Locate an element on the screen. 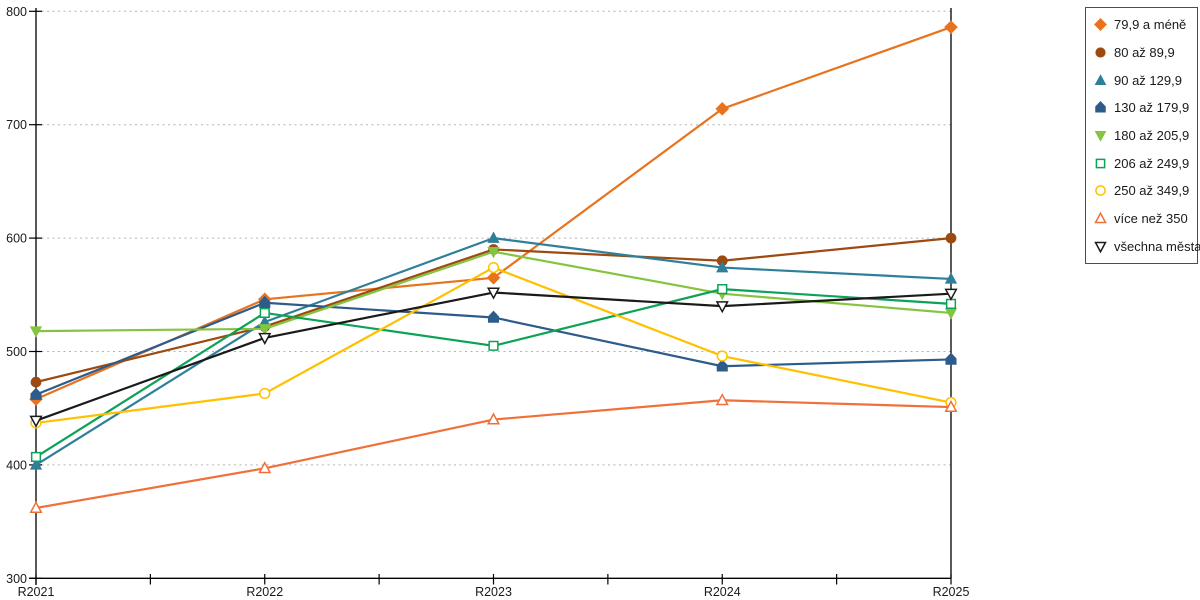  y-tick-label: 500 is located at coordinates (16, 352).